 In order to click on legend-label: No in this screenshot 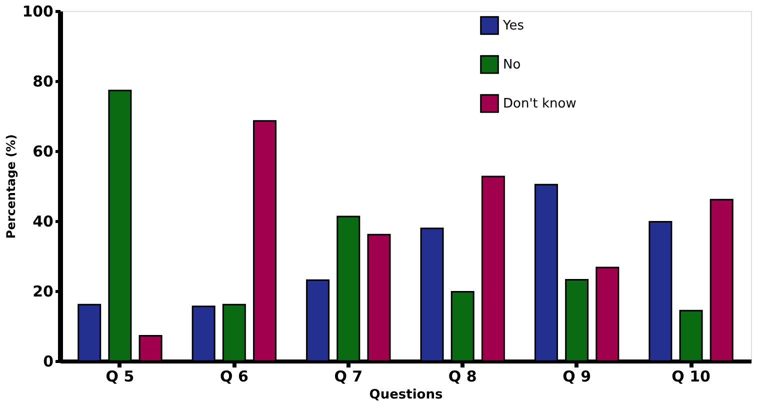, I will do `click(512, 65)`.